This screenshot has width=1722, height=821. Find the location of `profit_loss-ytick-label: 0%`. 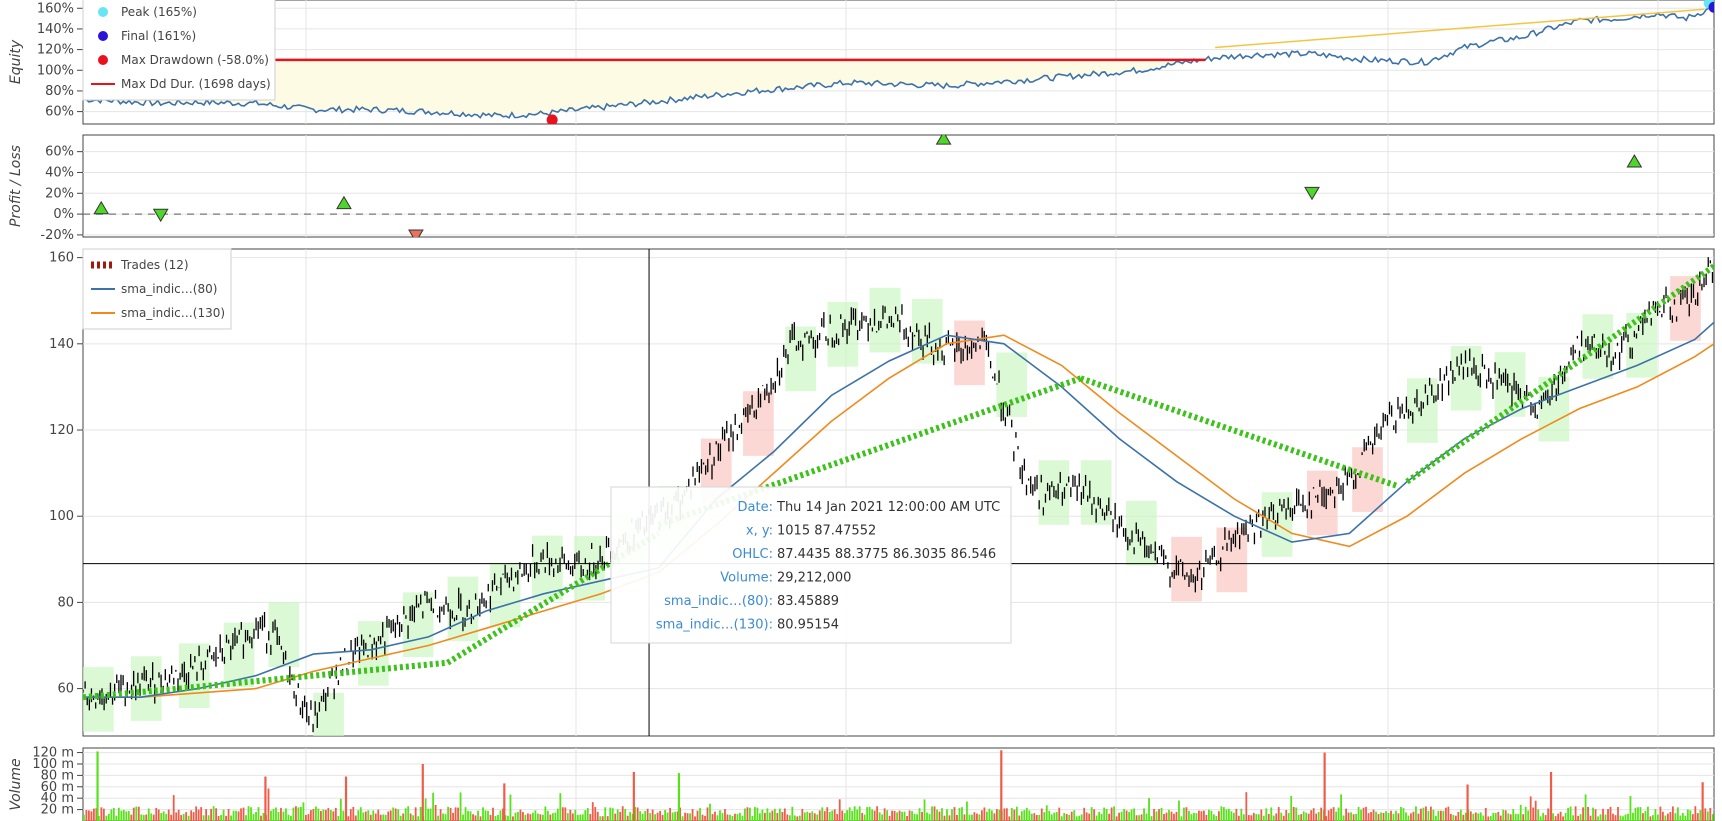

profit_loss-ytick-label: 0% is located at coordinates (63, 214).